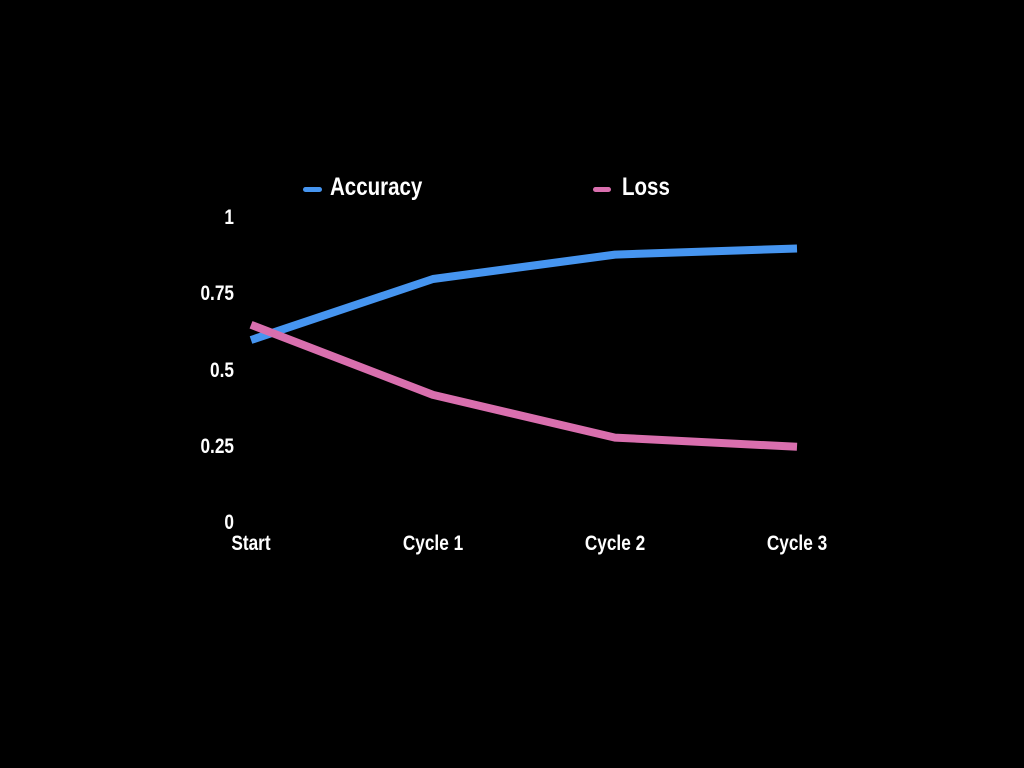 Image resolution: width=1024 pixels, height=768 pixels. What do you see at coordinates (646, 187) in the screenshot?
I see `loss-legend-label: Loss` at bounding box center [646, 187].